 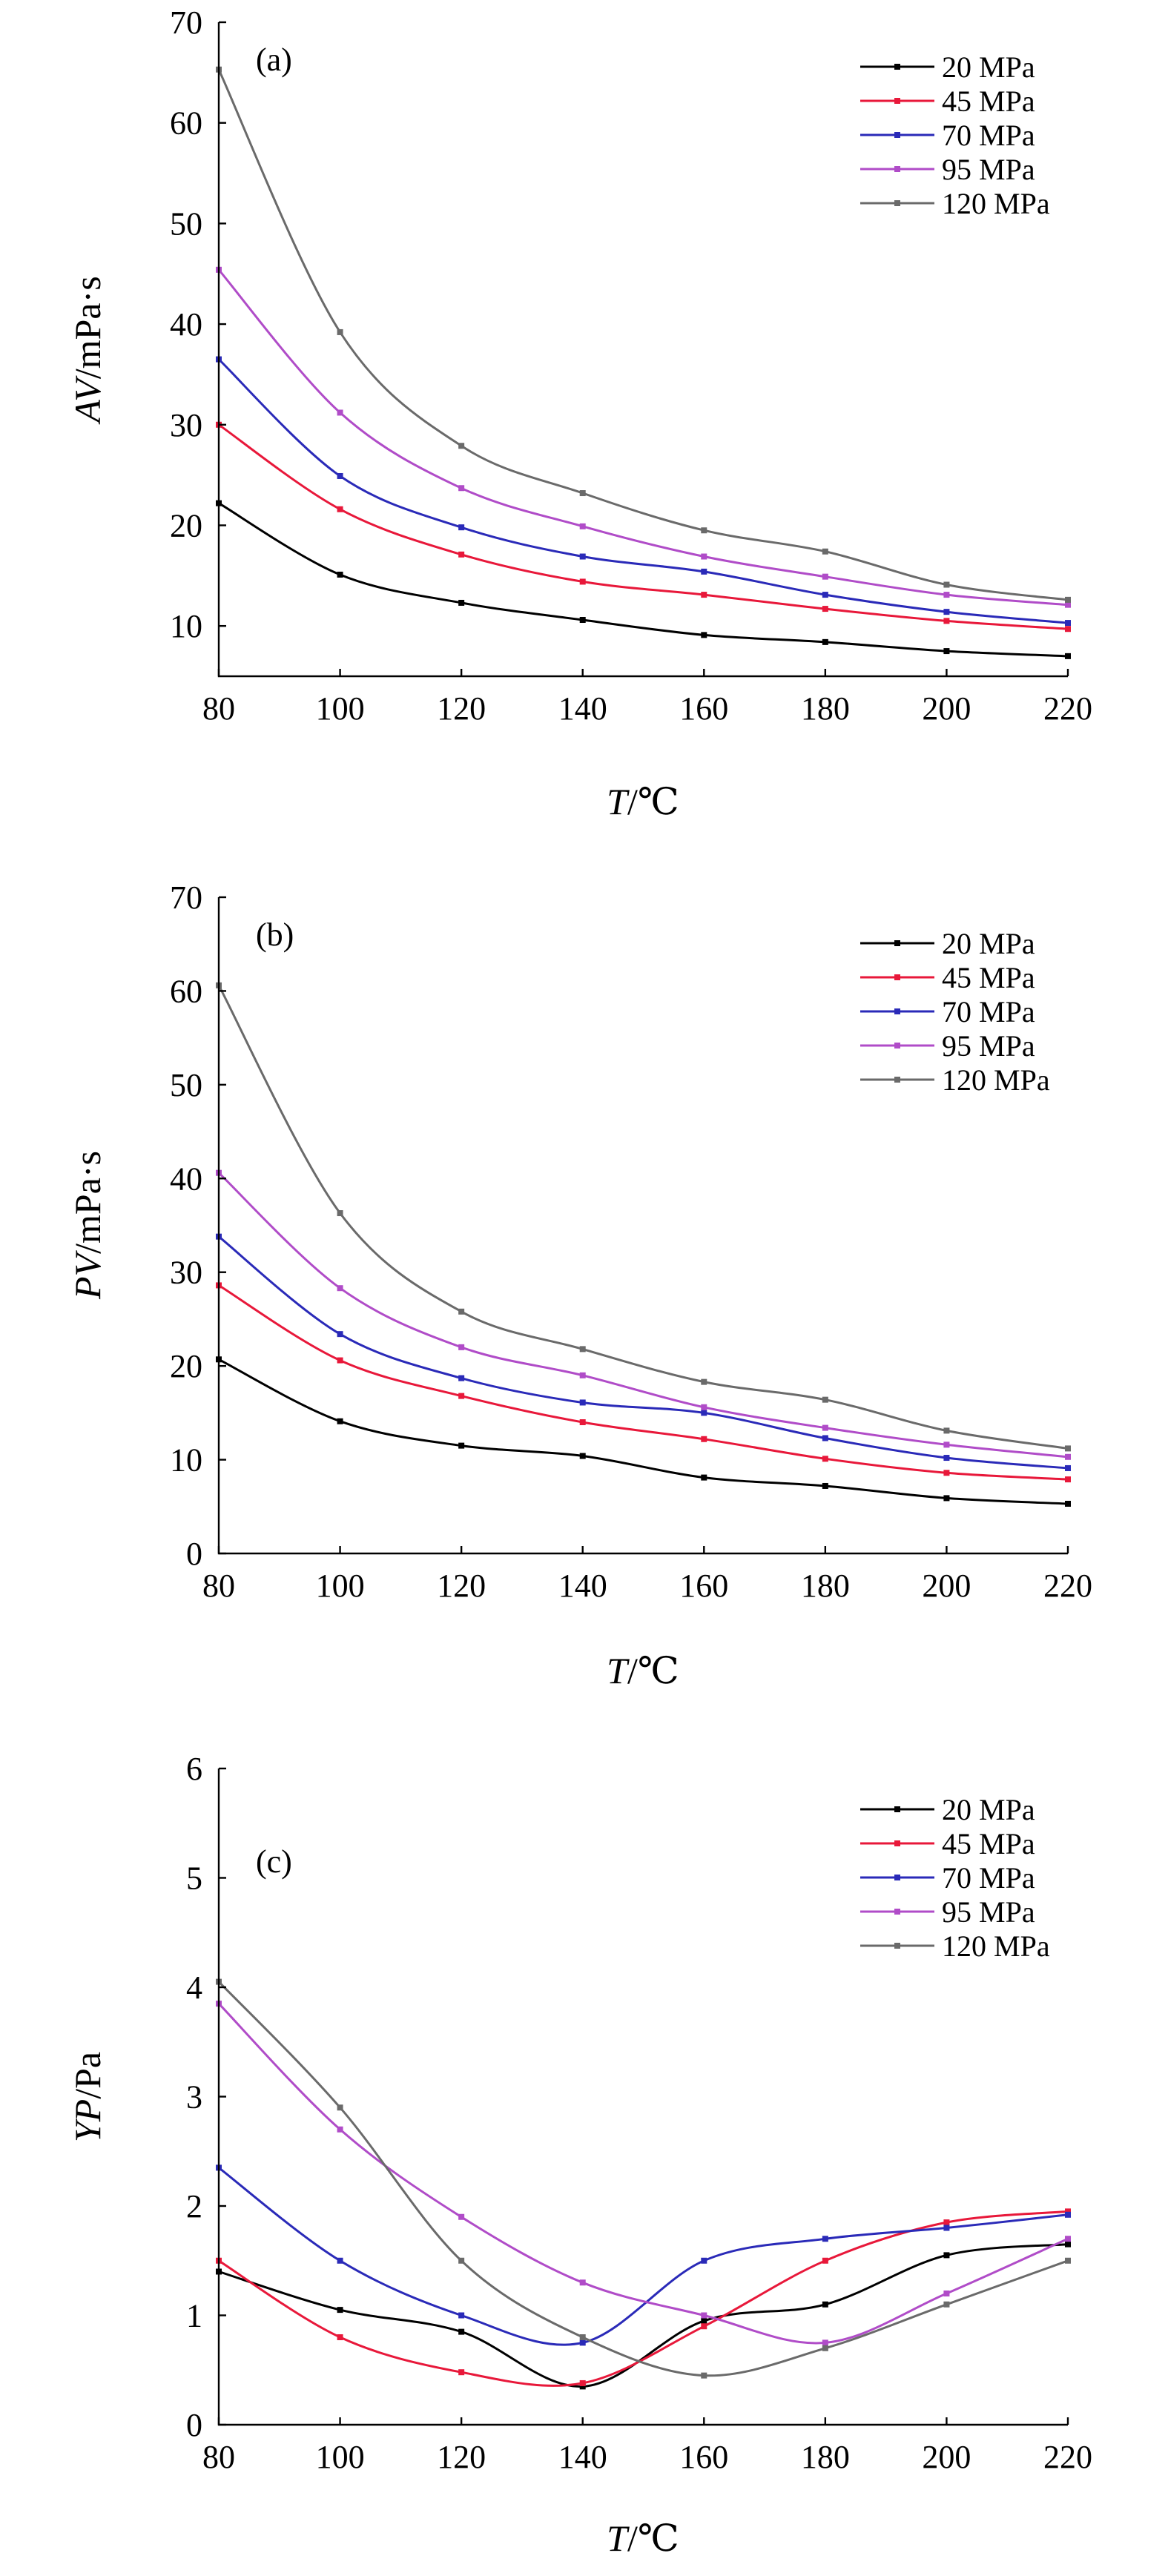 I want to click on x-axis-title: T/℃, so click(x=643, y=1670).